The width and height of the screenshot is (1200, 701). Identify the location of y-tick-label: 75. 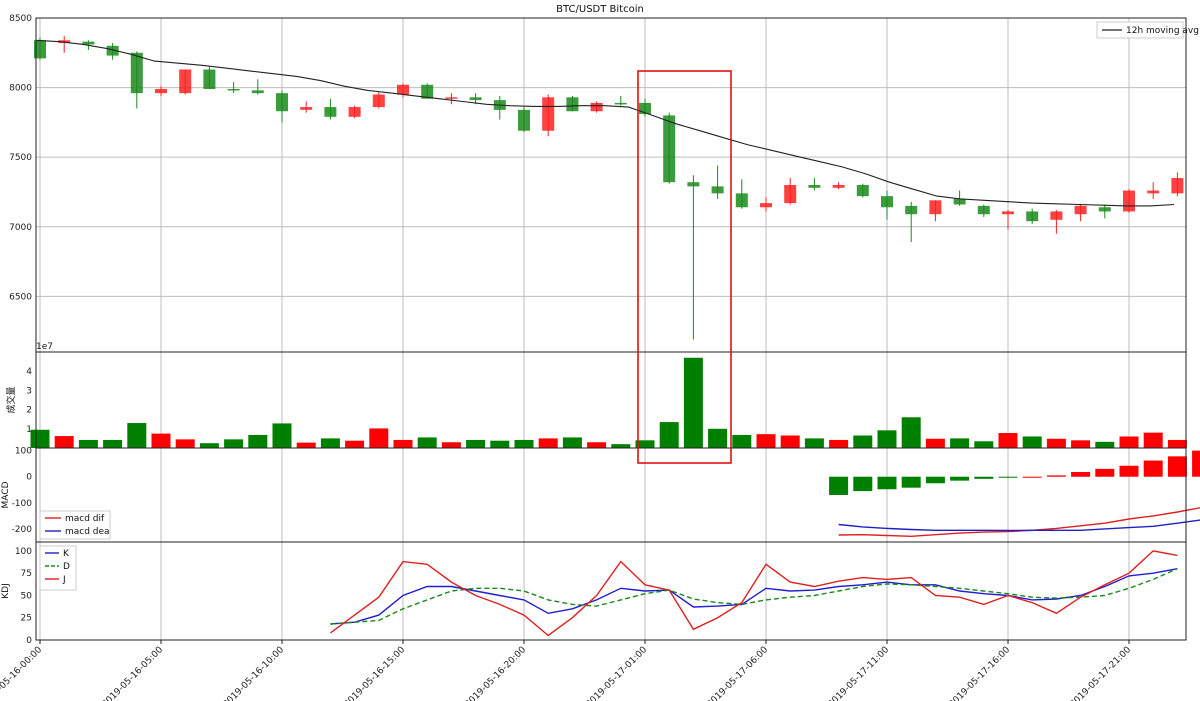
(26, 574).